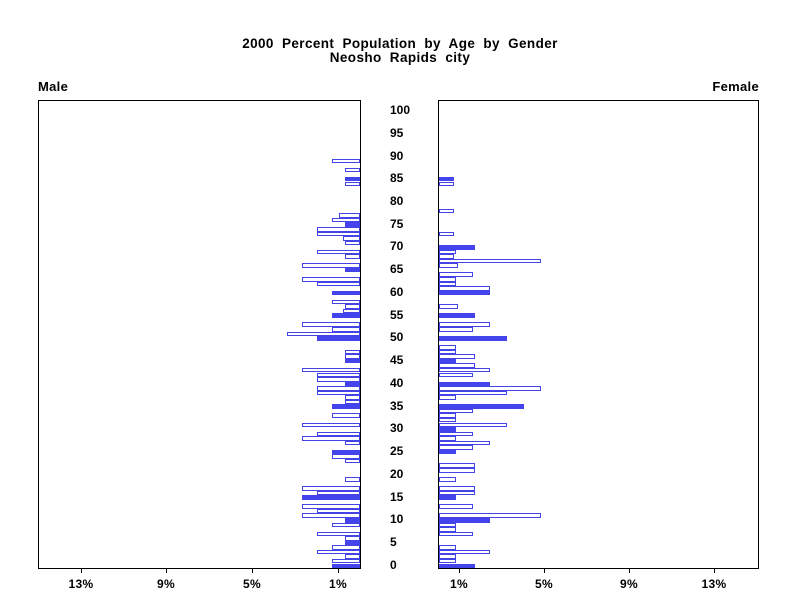  I want to click on age-tick-label-10: 10, so click(397, 519).